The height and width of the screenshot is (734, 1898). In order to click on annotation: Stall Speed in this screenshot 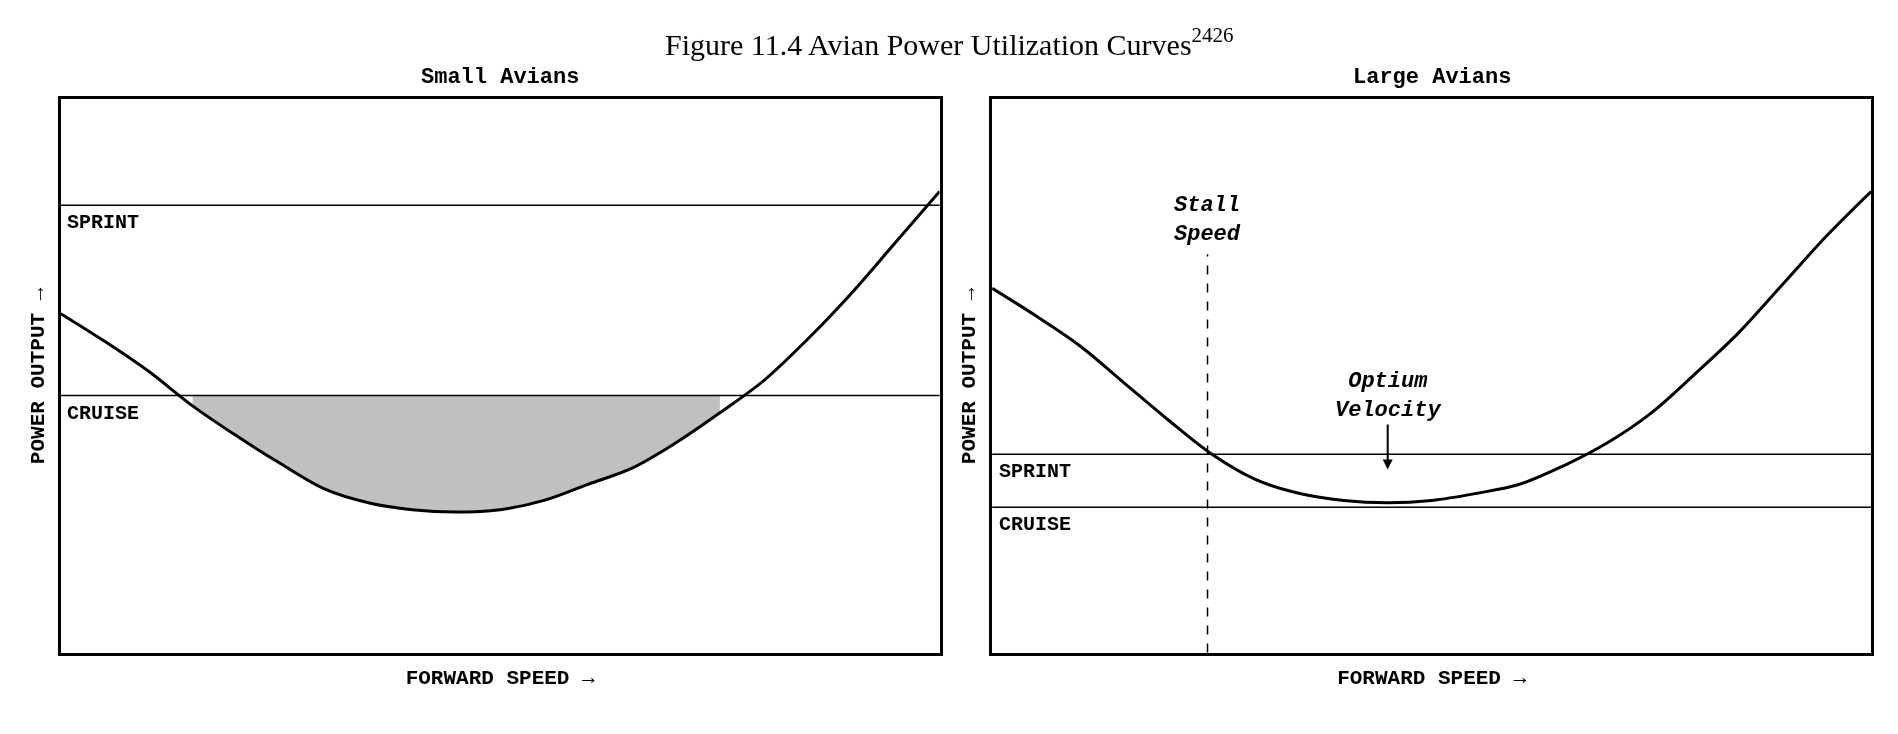, I will do `click(1207, 220)`.